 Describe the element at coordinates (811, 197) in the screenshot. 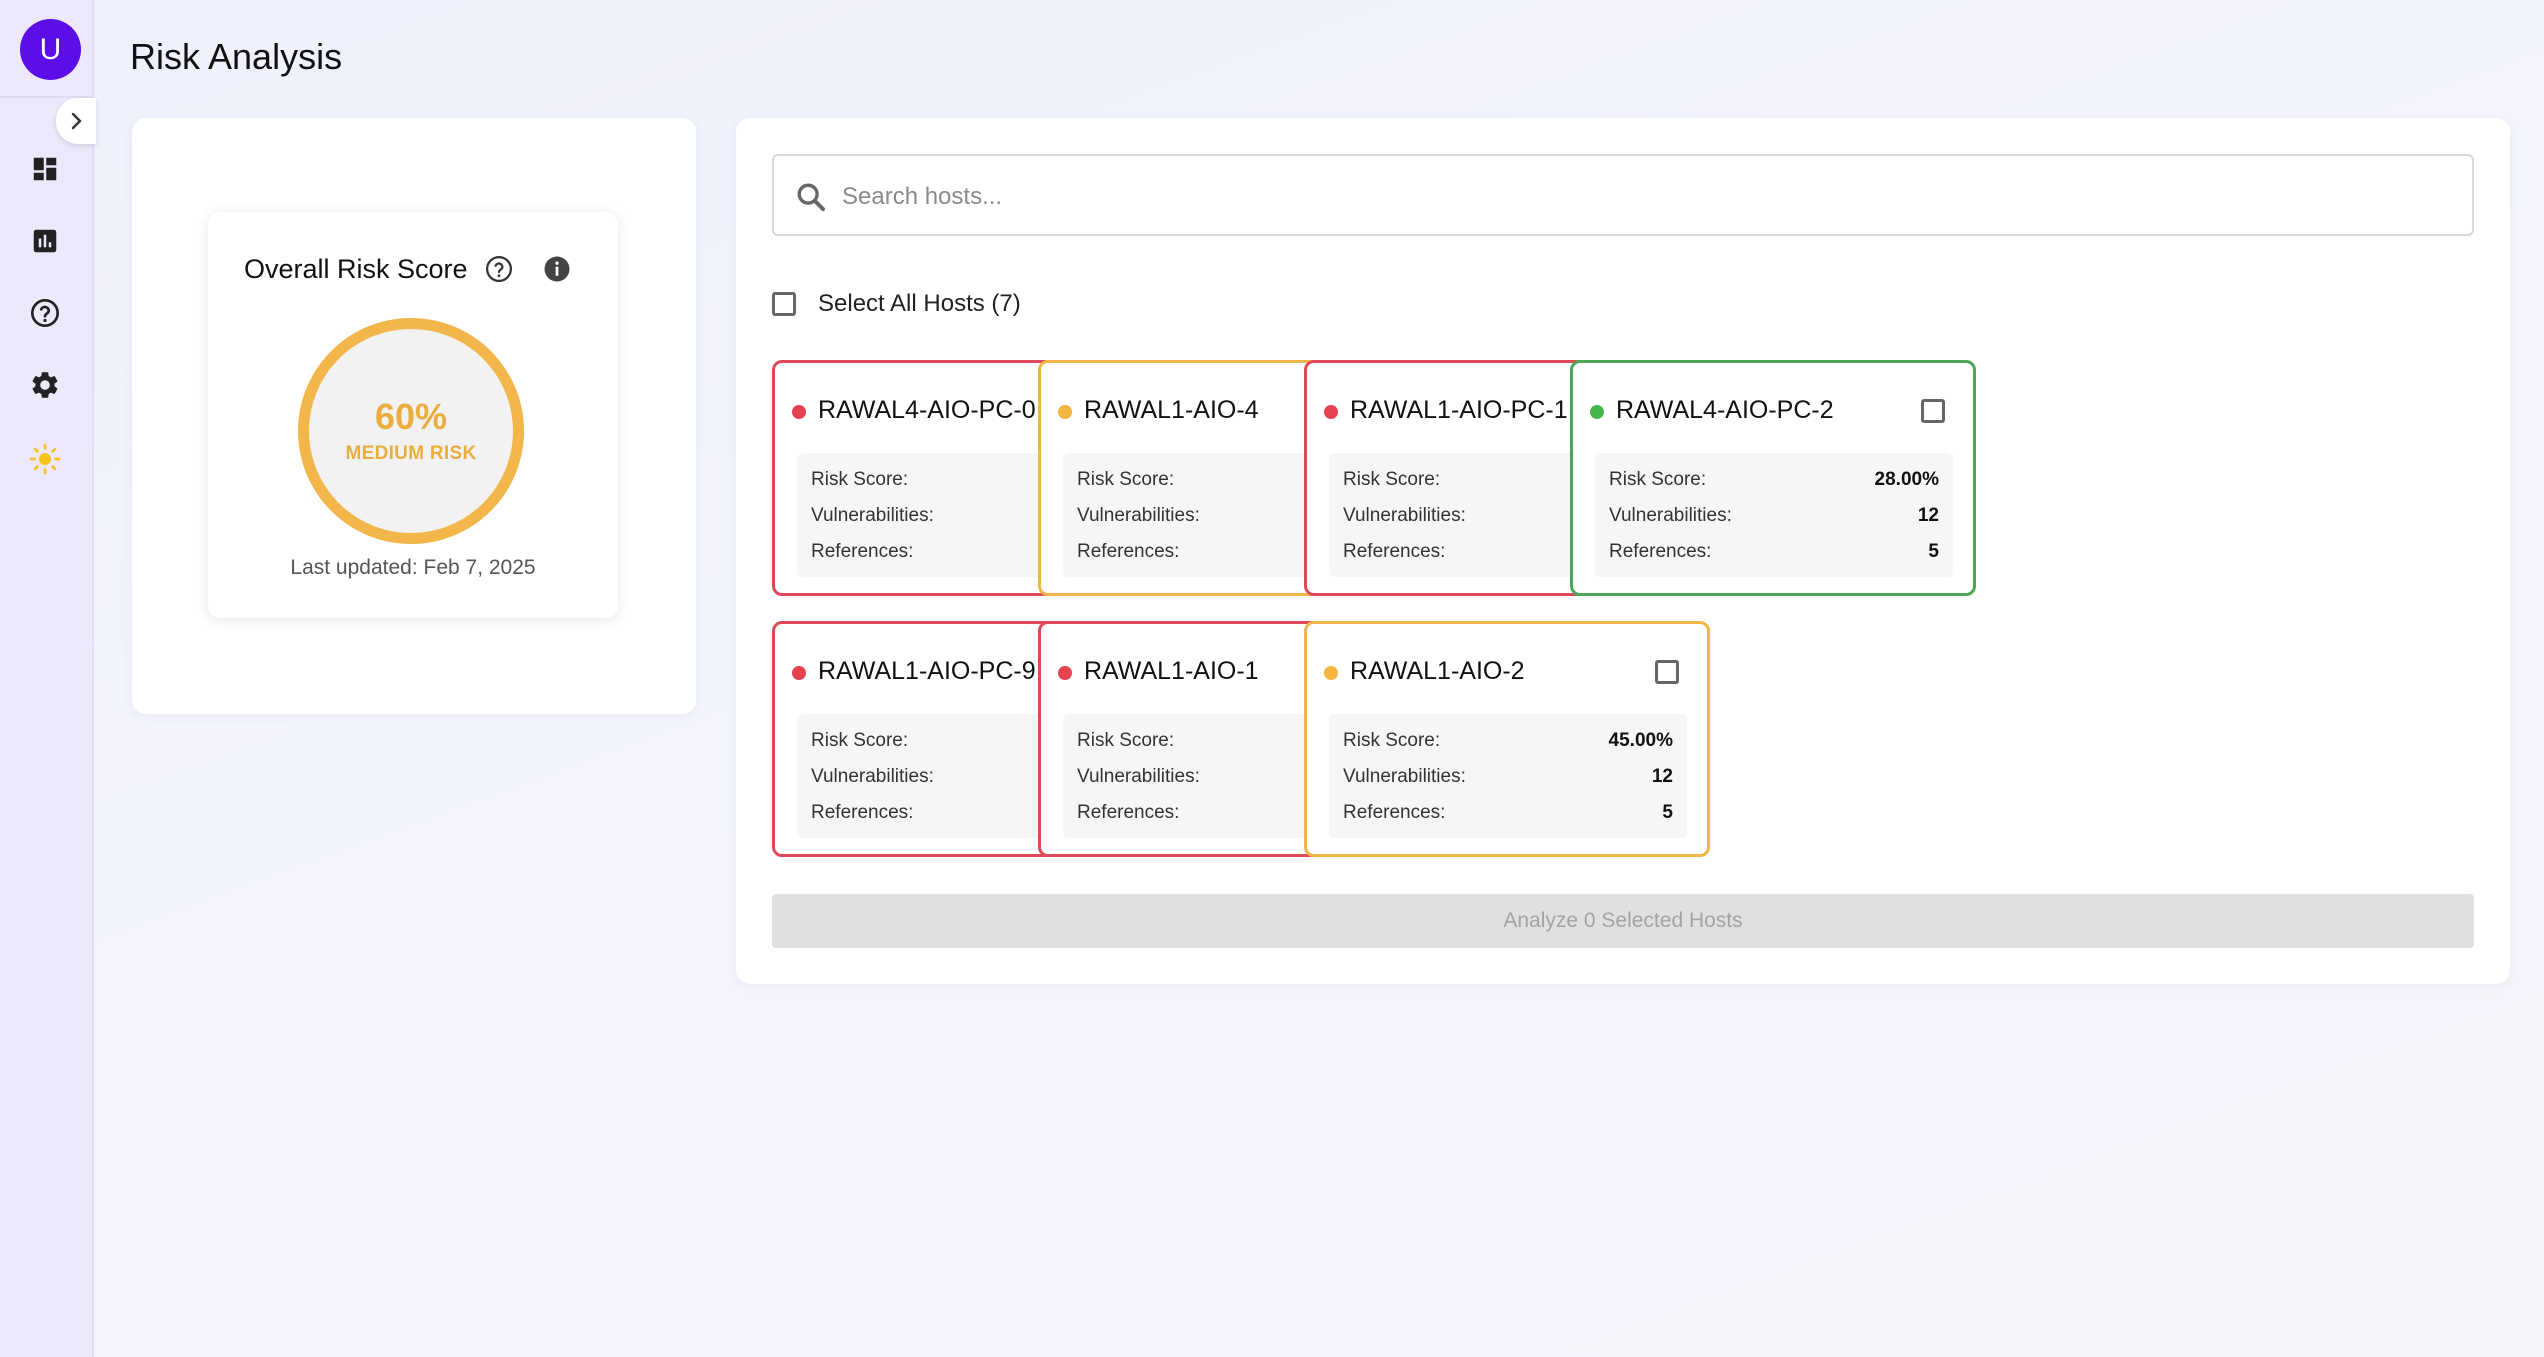

I see `search-icon` at that location.